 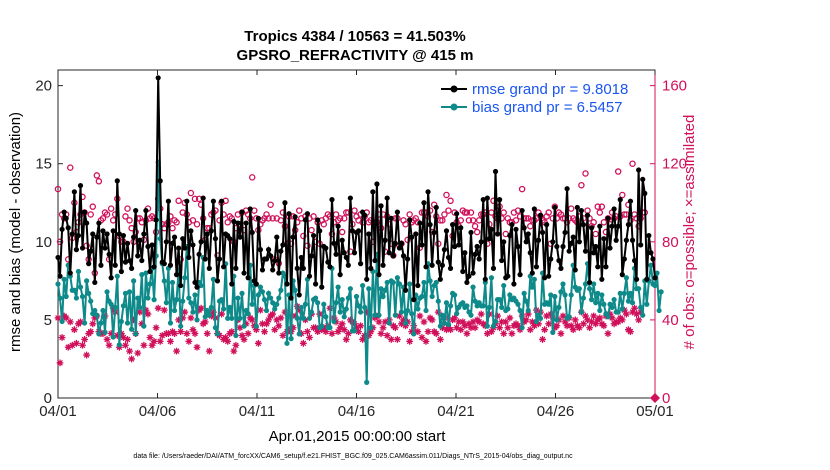 I want to click on x-axis-label: Apr.01,2015 00:00:00 start, so click(x=358, y=436).